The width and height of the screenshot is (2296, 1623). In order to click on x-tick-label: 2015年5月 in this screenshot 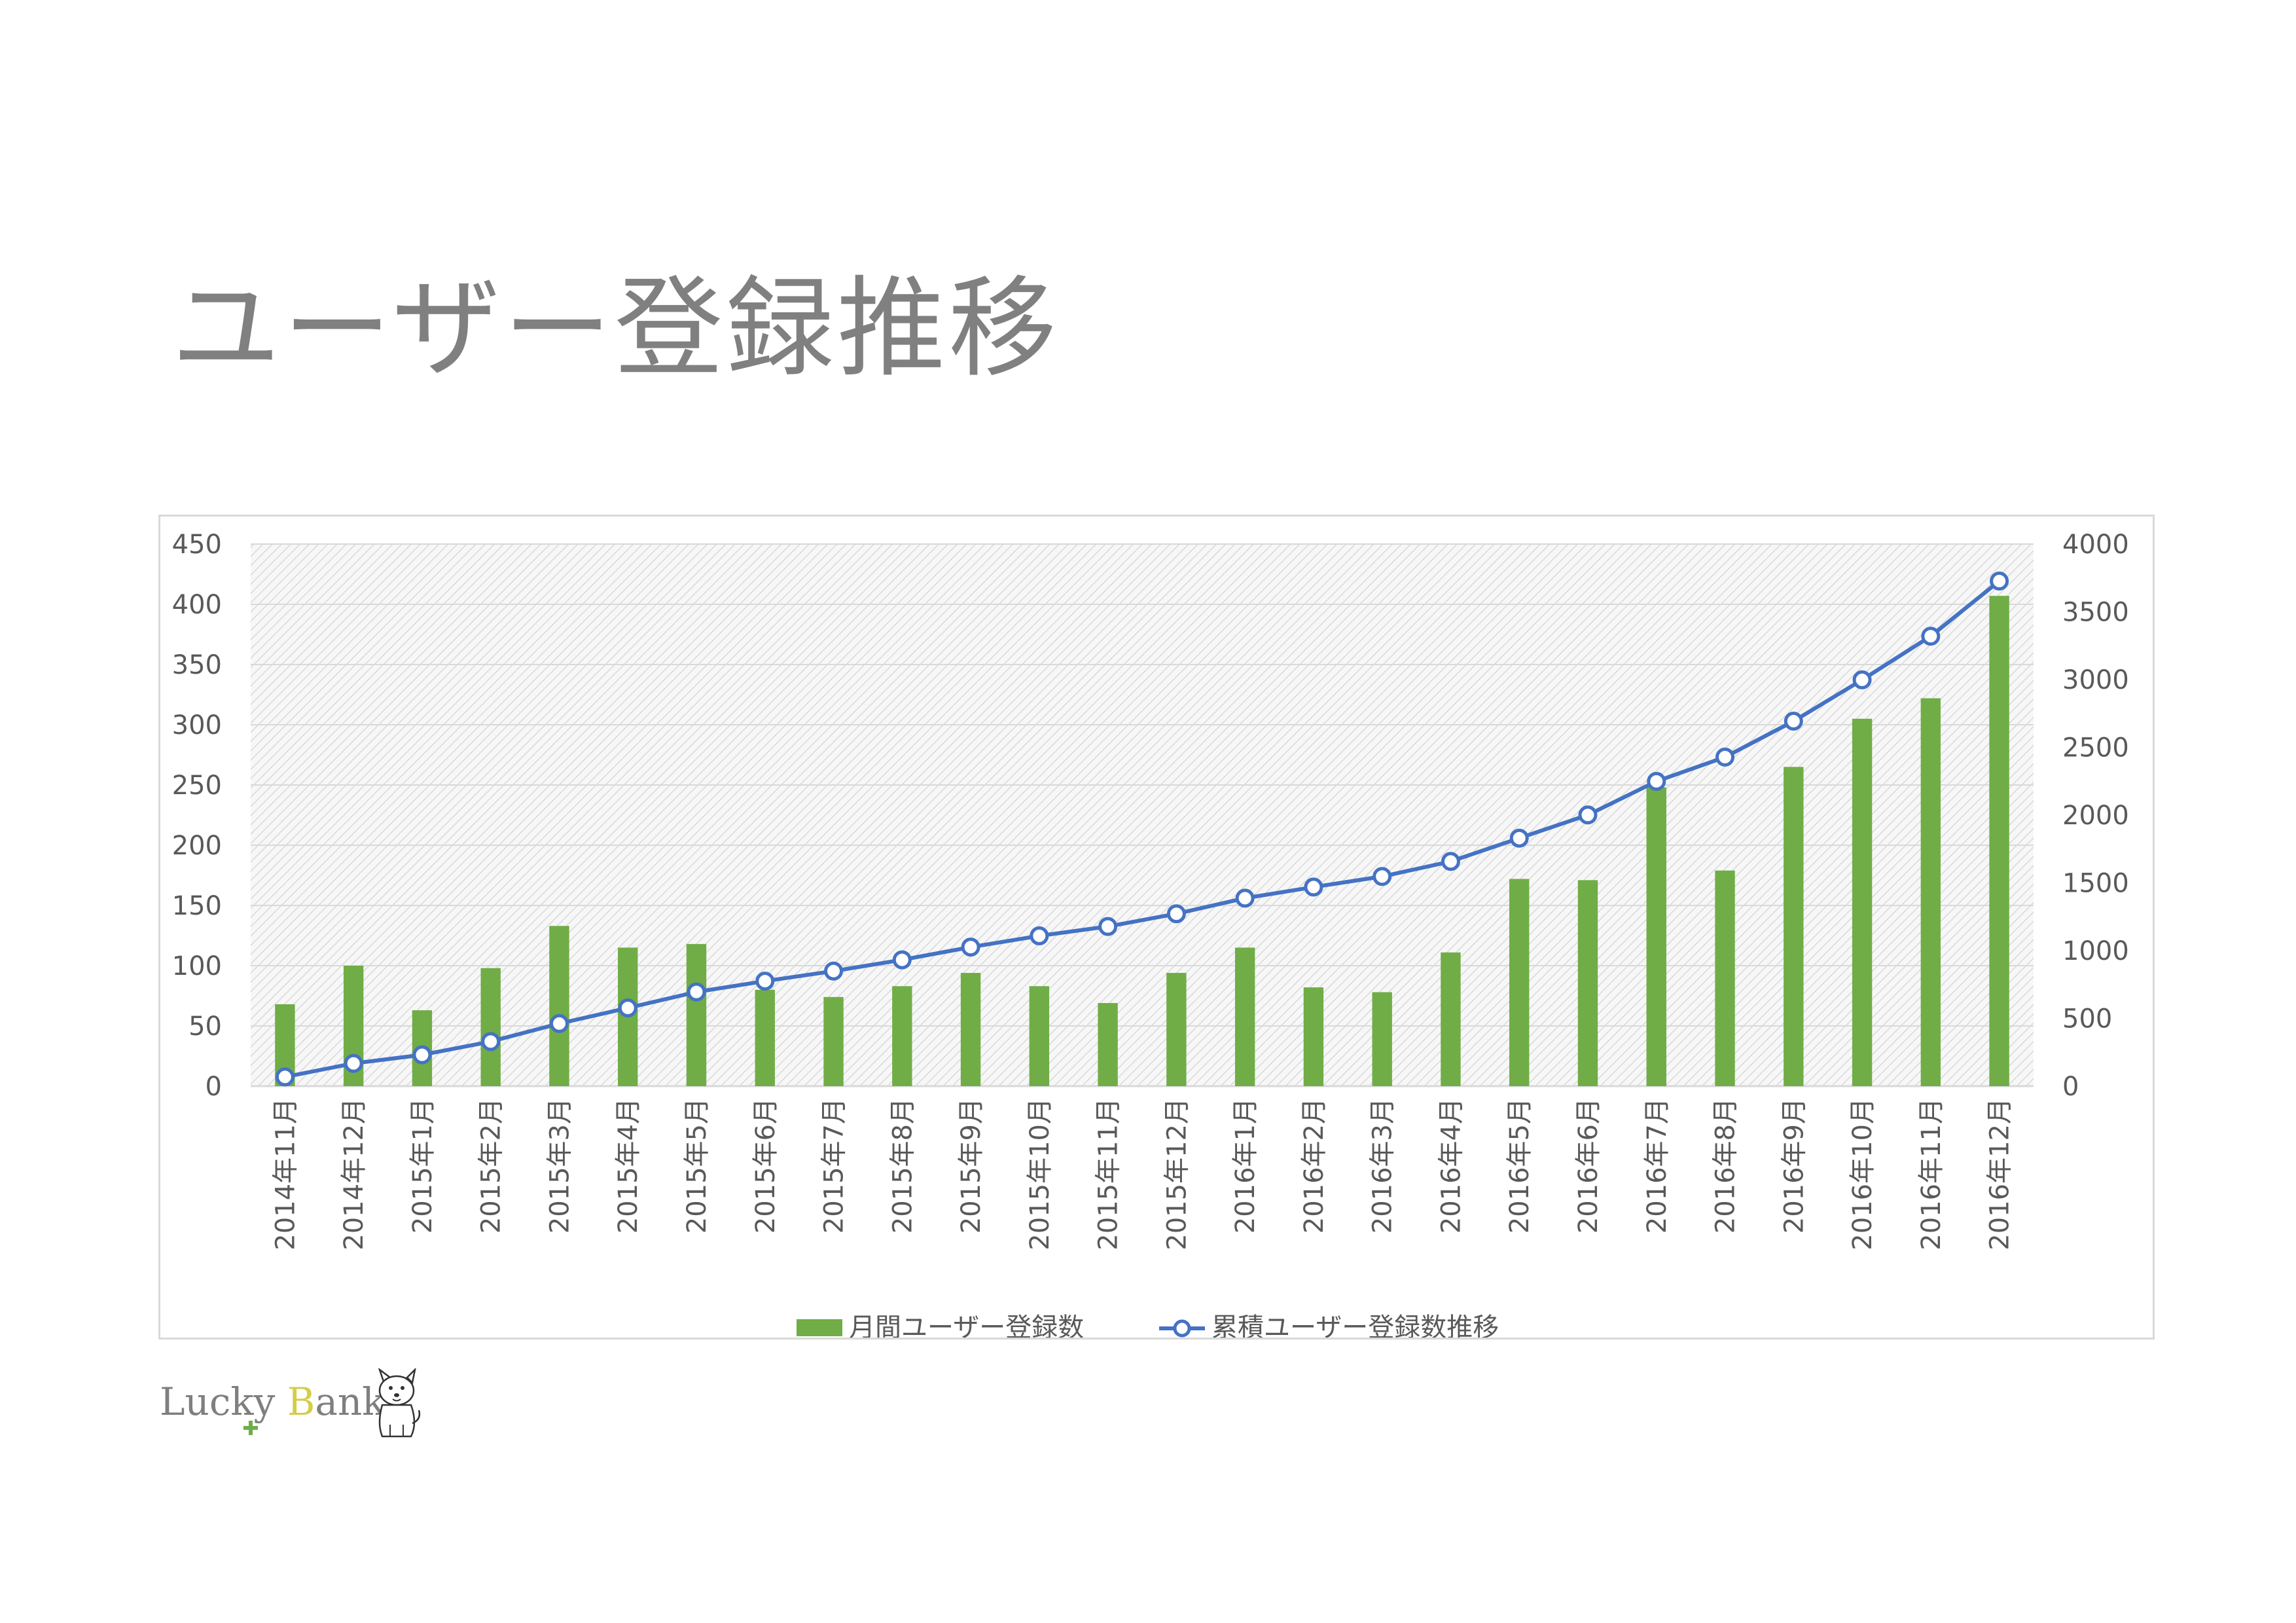, I will do `click(697, 1165)`.